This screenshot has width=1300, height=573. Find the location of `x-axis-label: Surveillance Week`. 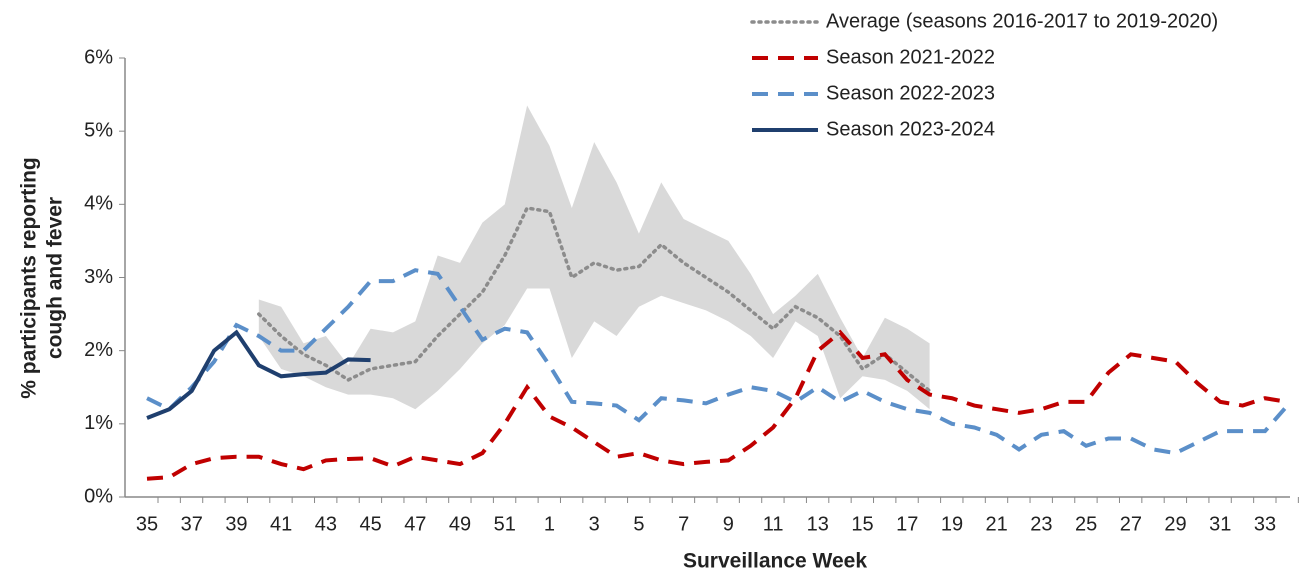

x-axis-label: Surveillance Week is located at coordinates (775, 561).